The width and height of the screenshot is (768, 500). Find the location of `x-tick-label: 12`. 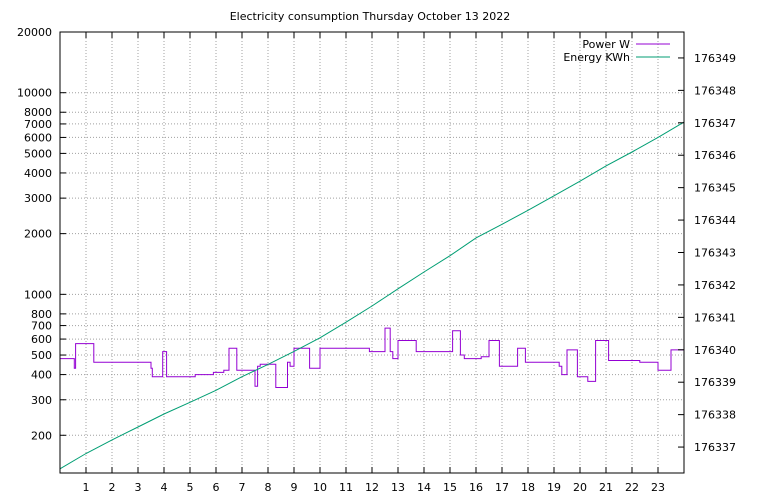

x-tick-label: 12 is located at coordinates (372, 487).